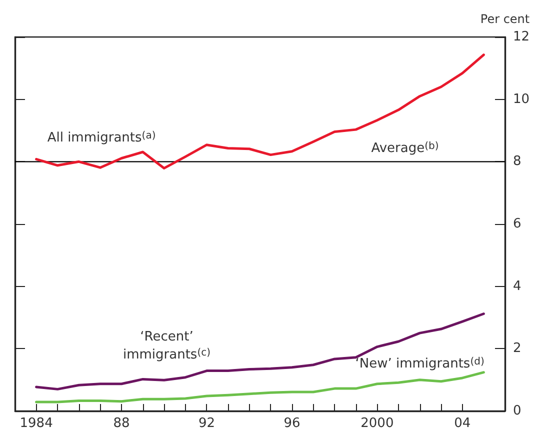  I want to click on y-tick-label: 6, so click(517, 224).